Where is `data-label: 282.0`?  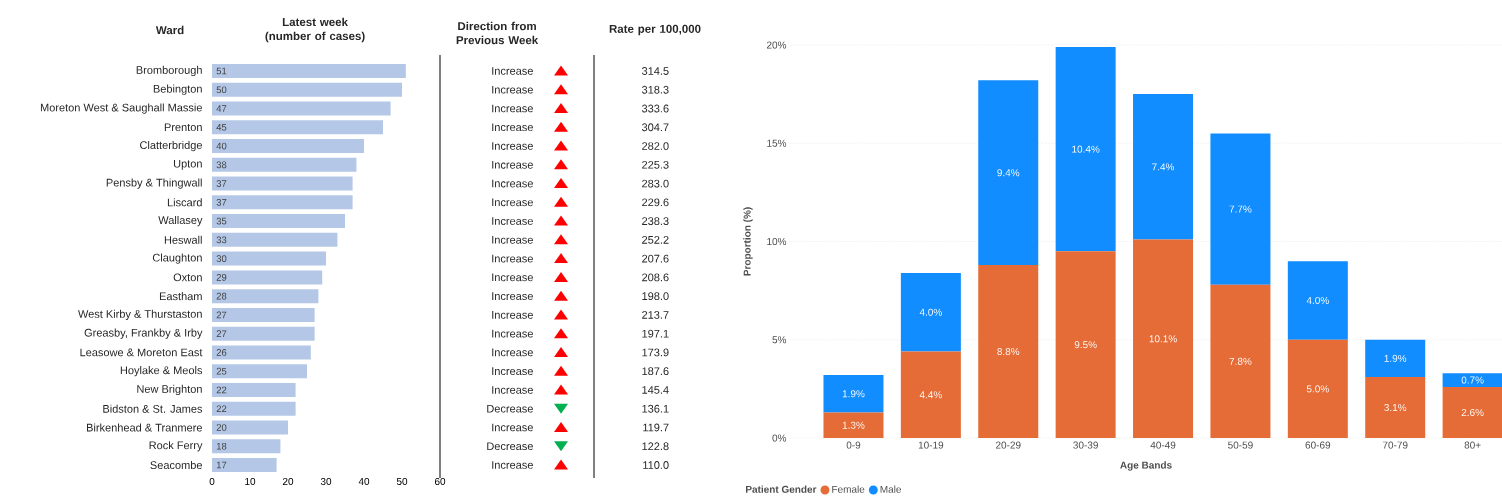
data-label: 282.0 is located at coordinates (655, 146).